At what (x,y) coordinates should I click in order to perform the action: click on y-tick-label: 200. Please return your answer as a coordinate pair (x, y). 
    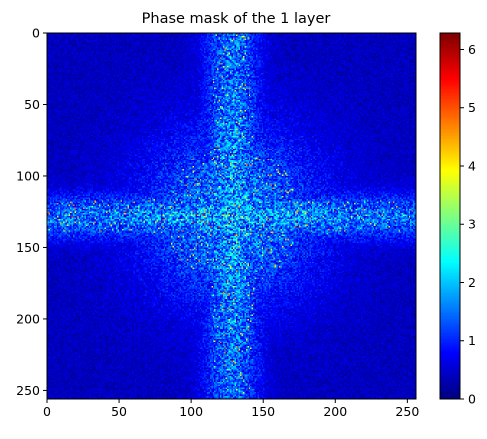
    Looking at the image, I should click on (28, 318).